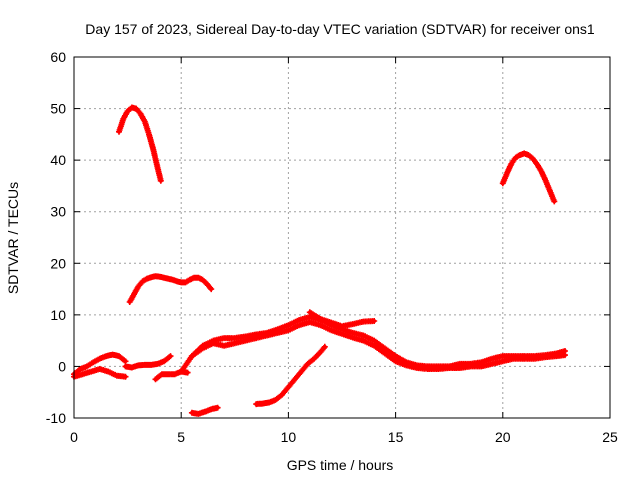 The height and width of the screenshot is (480, 640). I want to click on y-tick-label: 50, so click(58, 109).